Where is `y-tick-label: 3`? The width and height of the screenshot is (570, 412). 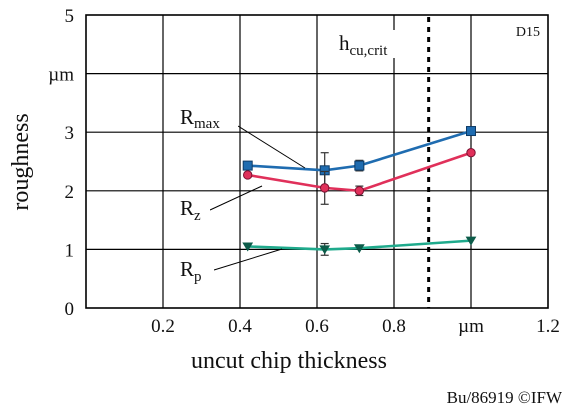
y-tick-label: 3 is located at coordinates (70, 133).